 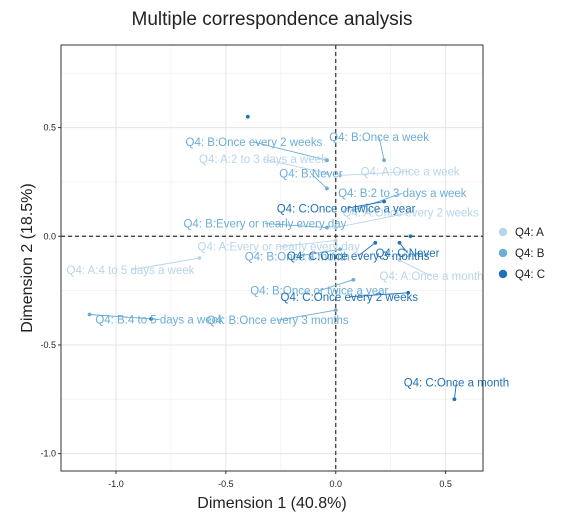 What do you see at coordinates (529, 233) in the screenshot?
I see `legend-label: Q4: A` at bounding box center [529, 233].